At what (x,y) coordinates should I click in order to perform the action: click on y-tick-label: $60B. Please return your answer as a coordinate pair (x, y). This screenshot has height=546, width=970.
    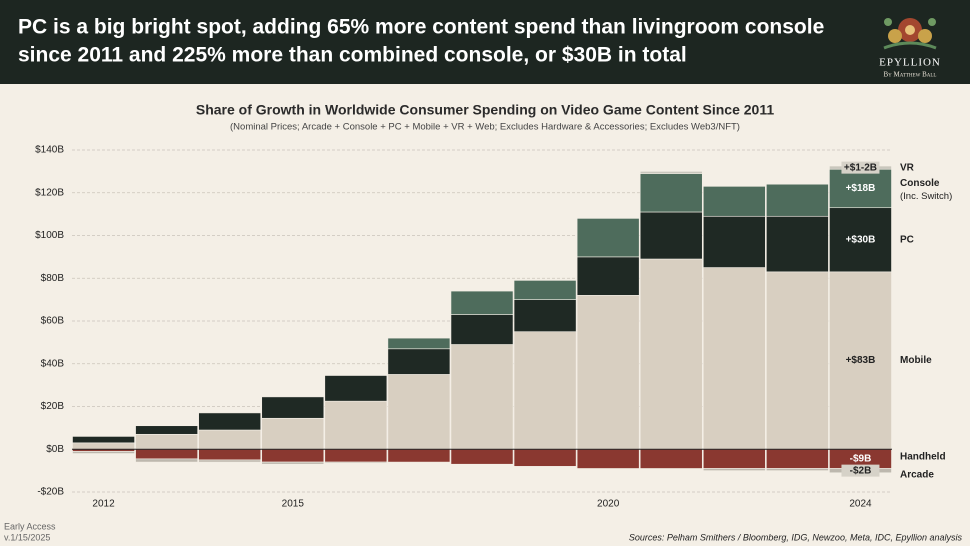
    Looking at the image, I should click on (53, 321).